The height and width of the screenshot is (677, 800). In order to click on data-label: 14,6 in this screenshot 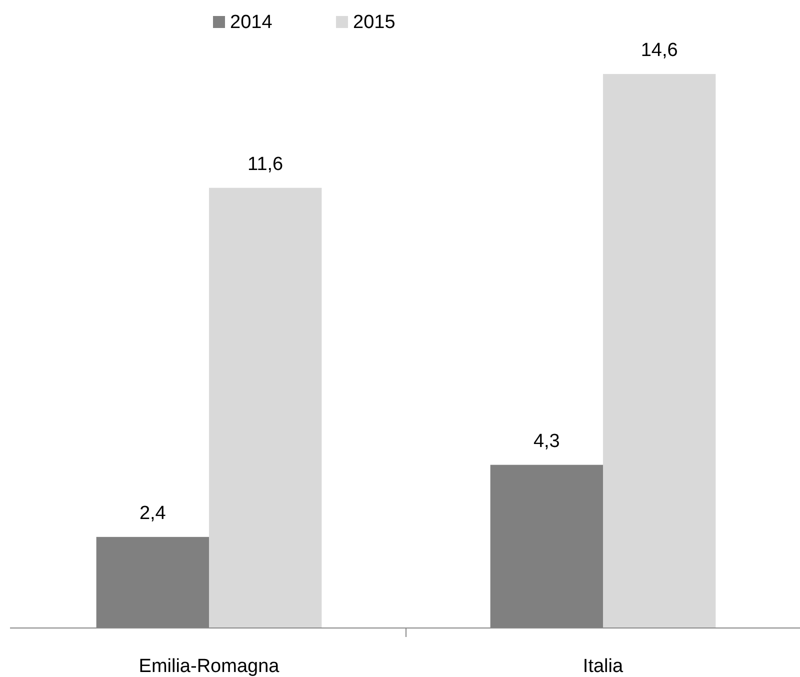, I will do `click(659, 50)`.